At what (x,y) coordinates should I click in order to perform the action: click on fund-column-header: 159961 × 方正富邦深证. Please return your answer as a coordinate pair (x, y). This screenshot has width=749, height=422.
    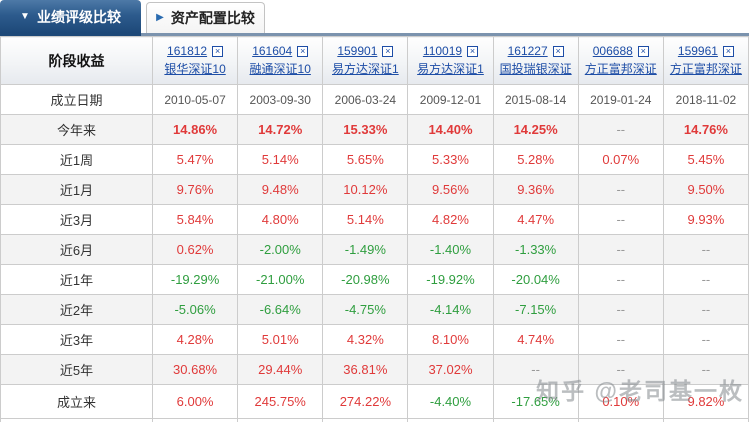
    Looking at the image, I should click on (705, 60).